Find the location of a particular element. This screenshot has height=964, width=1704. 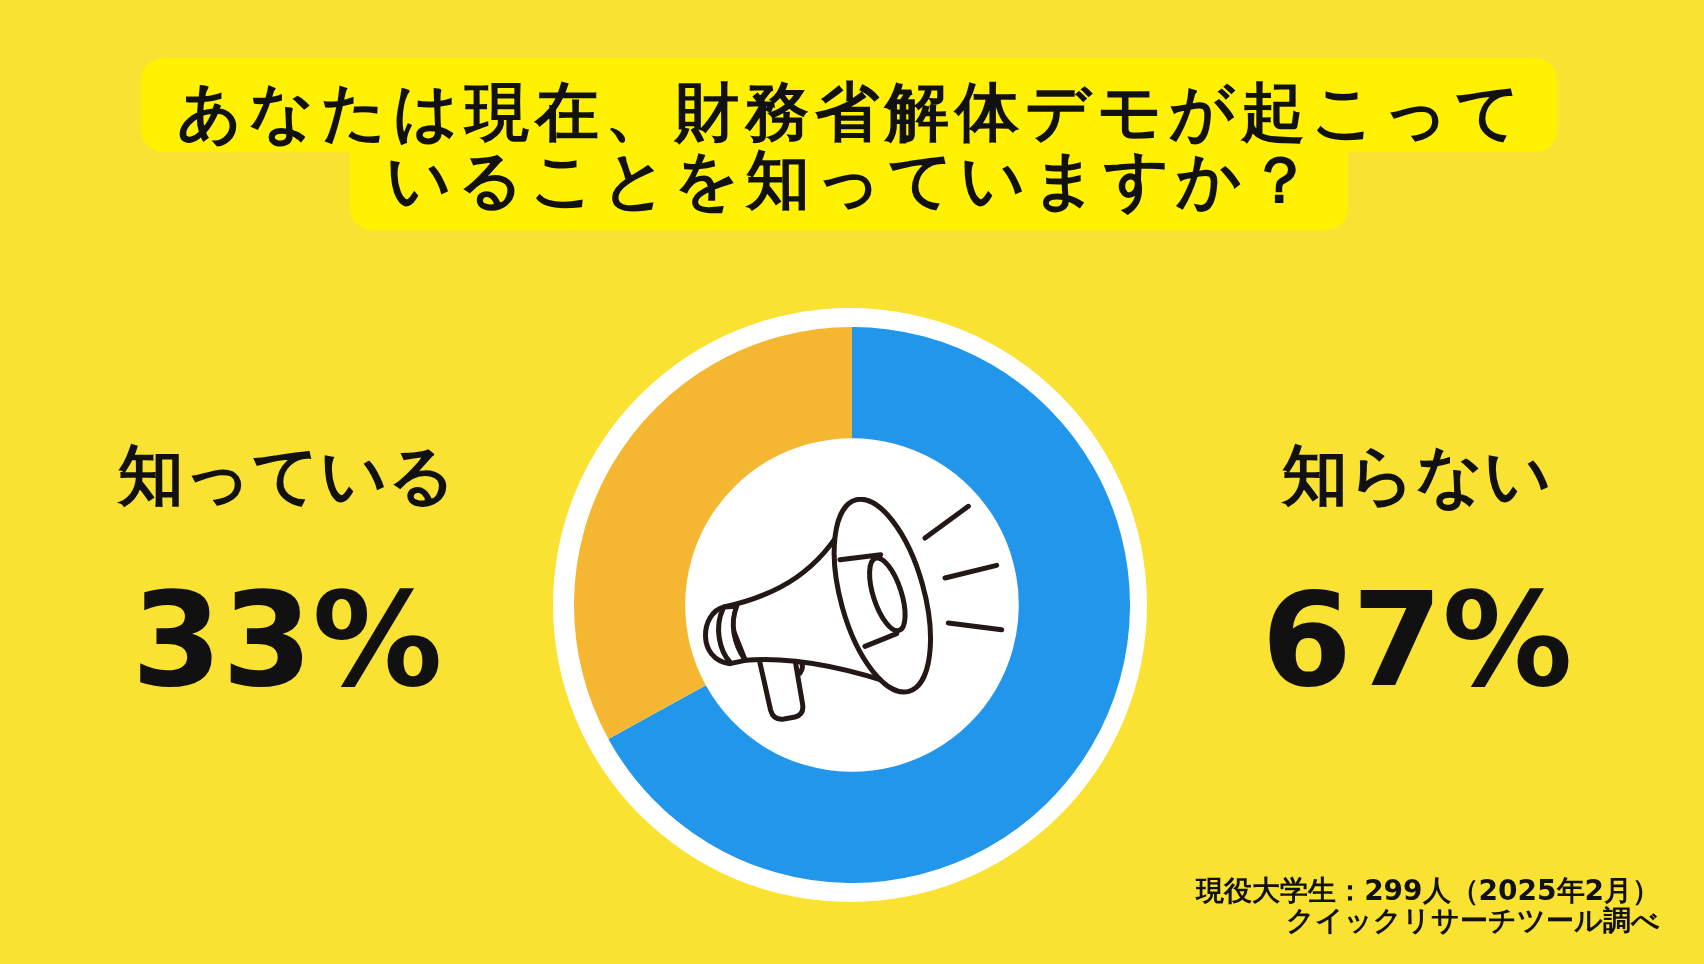

slice-label: 知らない is located at coordinates (1416, 476).